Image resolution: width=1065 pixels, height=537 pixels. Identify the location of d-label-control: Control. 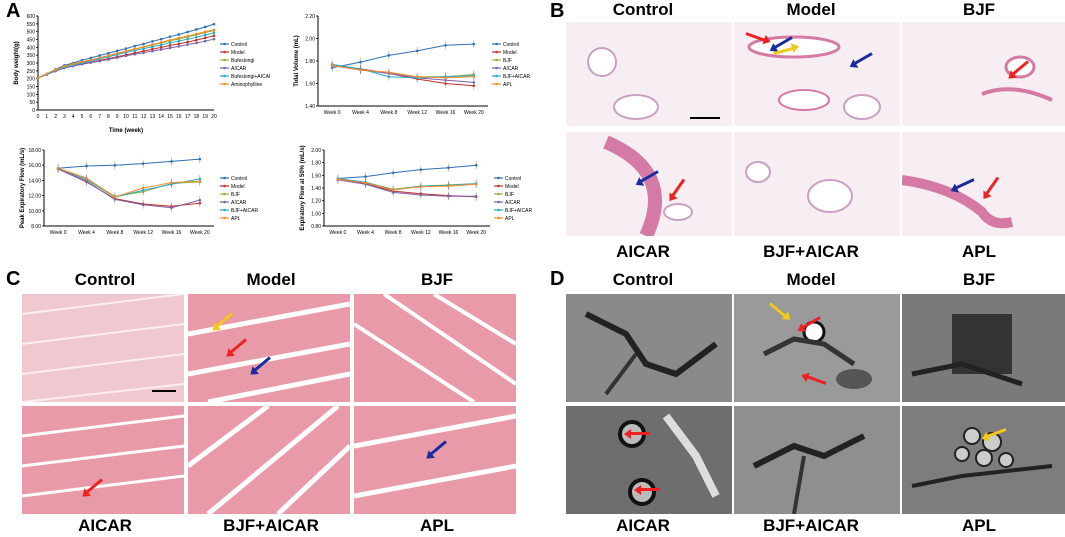
(643, 279).